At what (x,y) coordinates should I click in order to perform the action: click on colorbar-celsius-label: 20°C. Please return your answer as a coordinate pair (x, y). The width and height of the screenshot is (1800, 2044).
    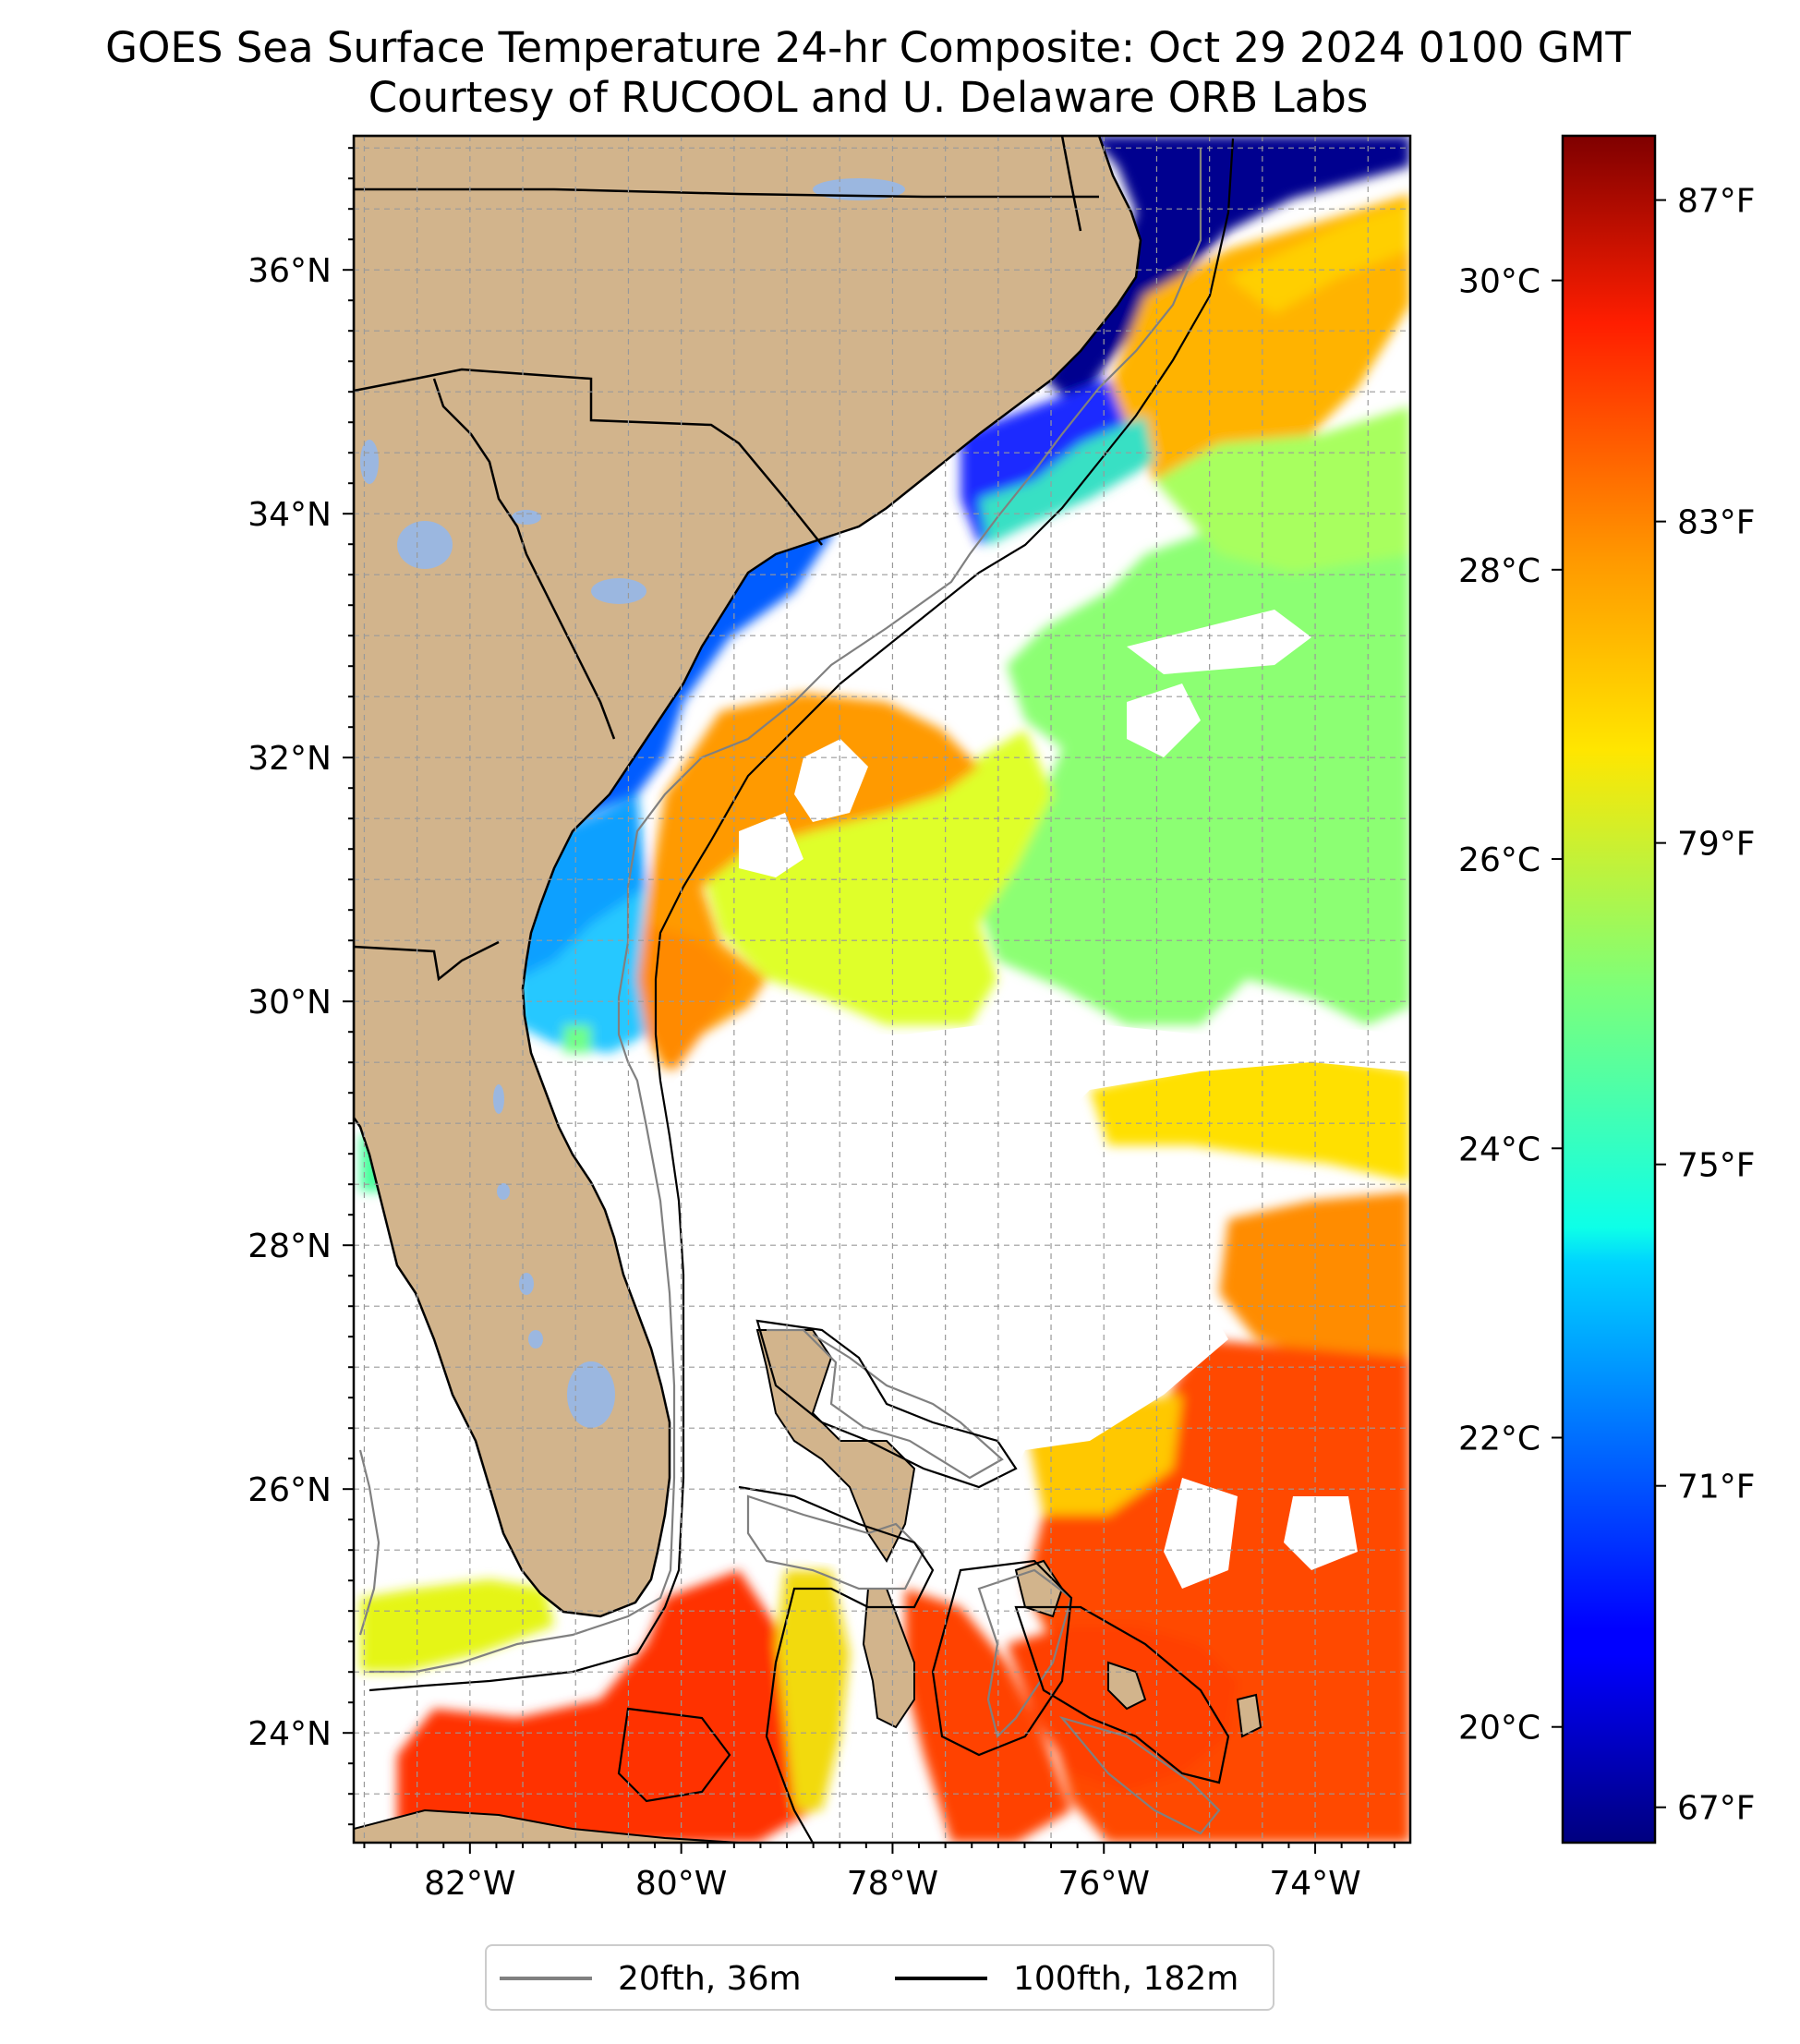
    Looking at the image, I should click on (1499, 1729).